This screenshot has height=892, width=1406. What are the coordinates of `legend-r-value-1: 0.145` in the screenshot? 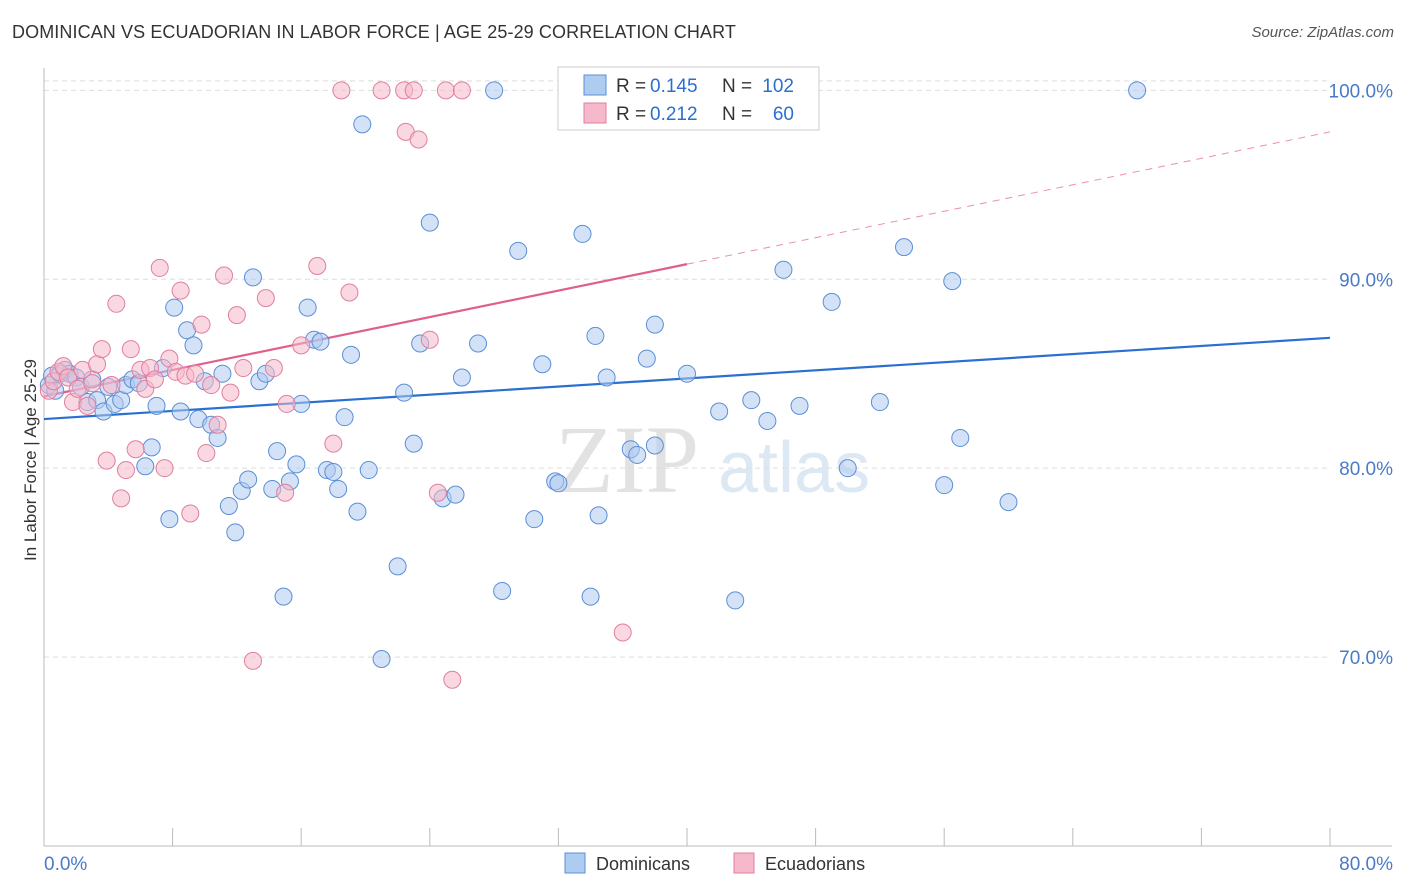 It's located at (674, 86).